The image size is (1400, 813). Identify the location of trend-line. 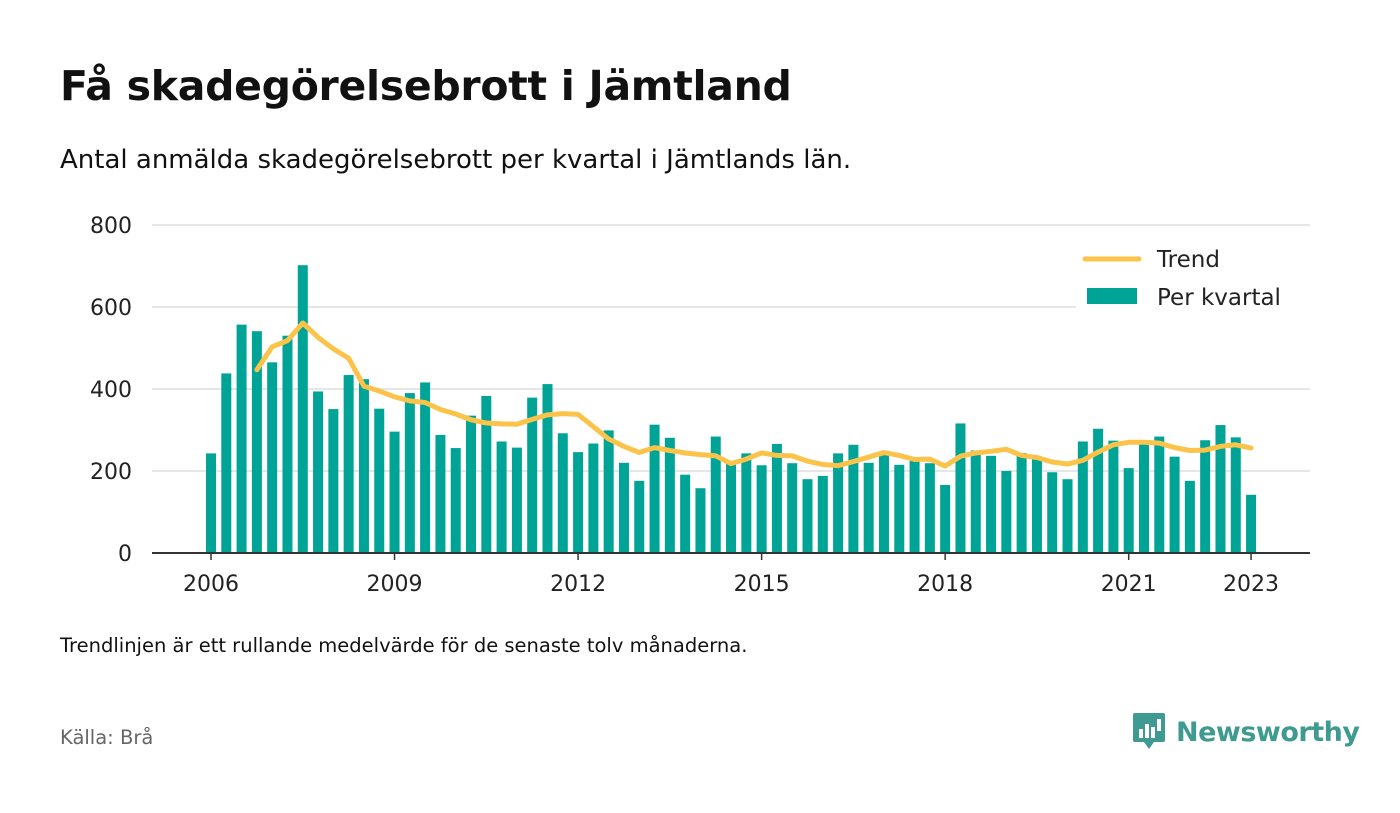
(754, 394).